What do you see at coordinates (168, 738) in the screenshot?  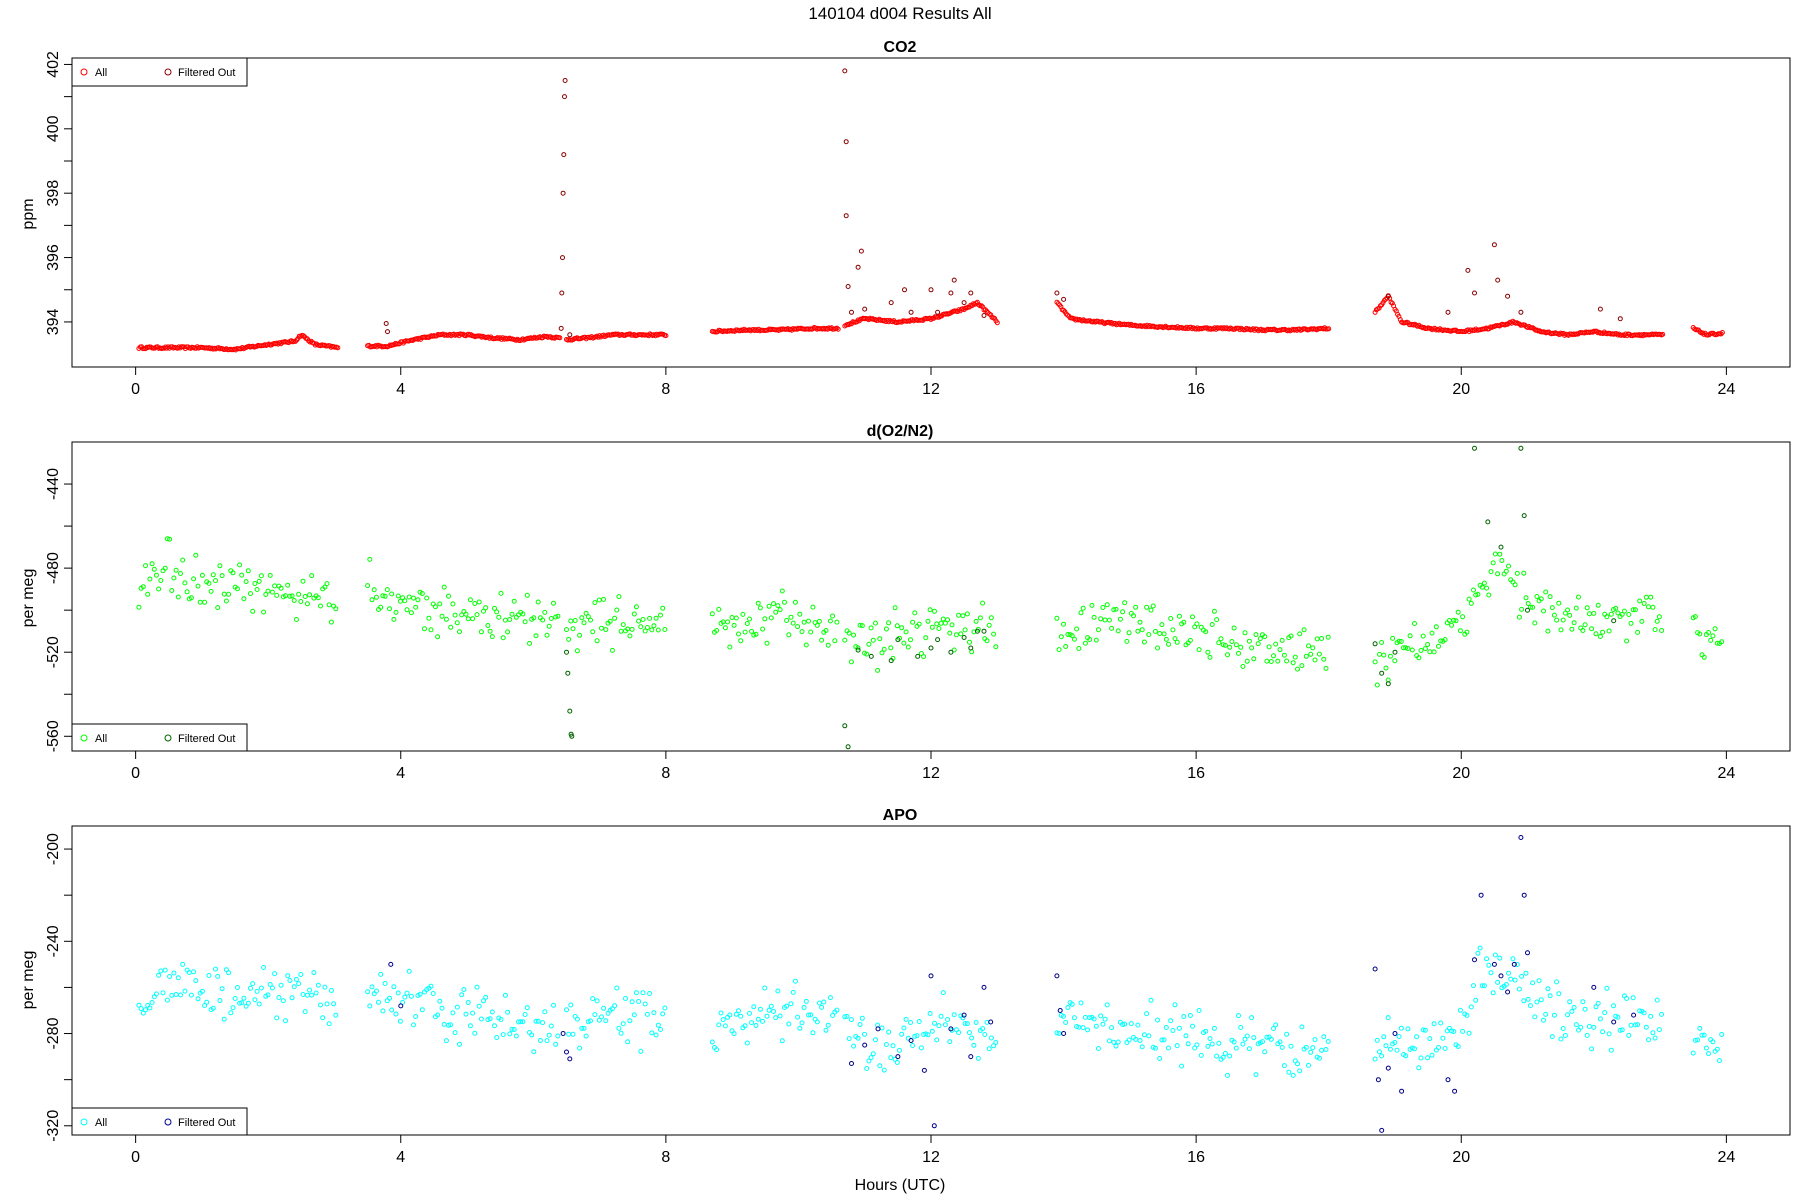 I see `o2n2-legend-filtered-marker` at bounding box center [168, 738].